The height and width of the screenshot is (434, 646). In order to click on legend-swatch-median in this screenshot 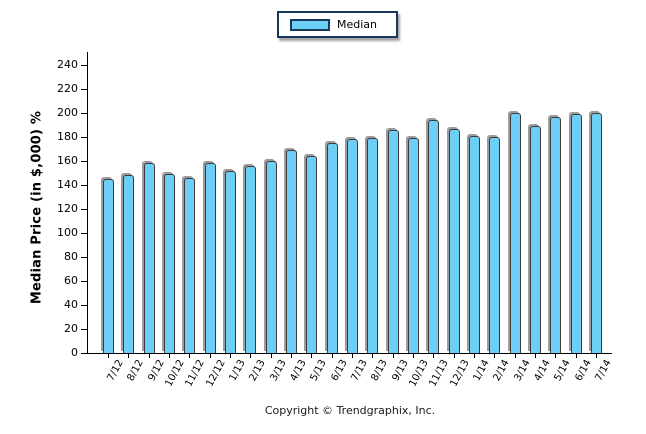, I will do `click(310, 24)`.